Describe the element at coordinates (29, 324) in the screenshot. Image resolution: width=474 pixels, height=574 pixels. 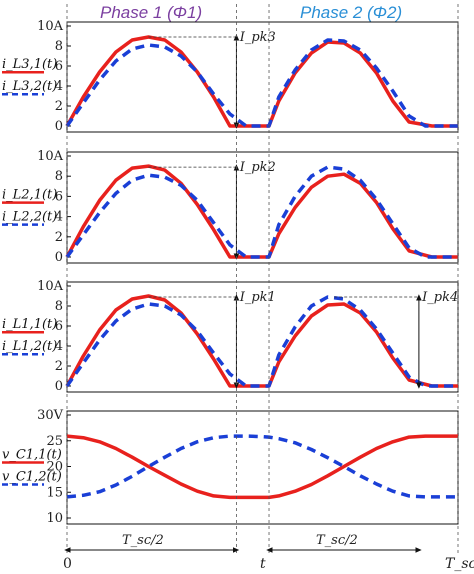
I see `series-label: i_L1,1(t)` at that location.